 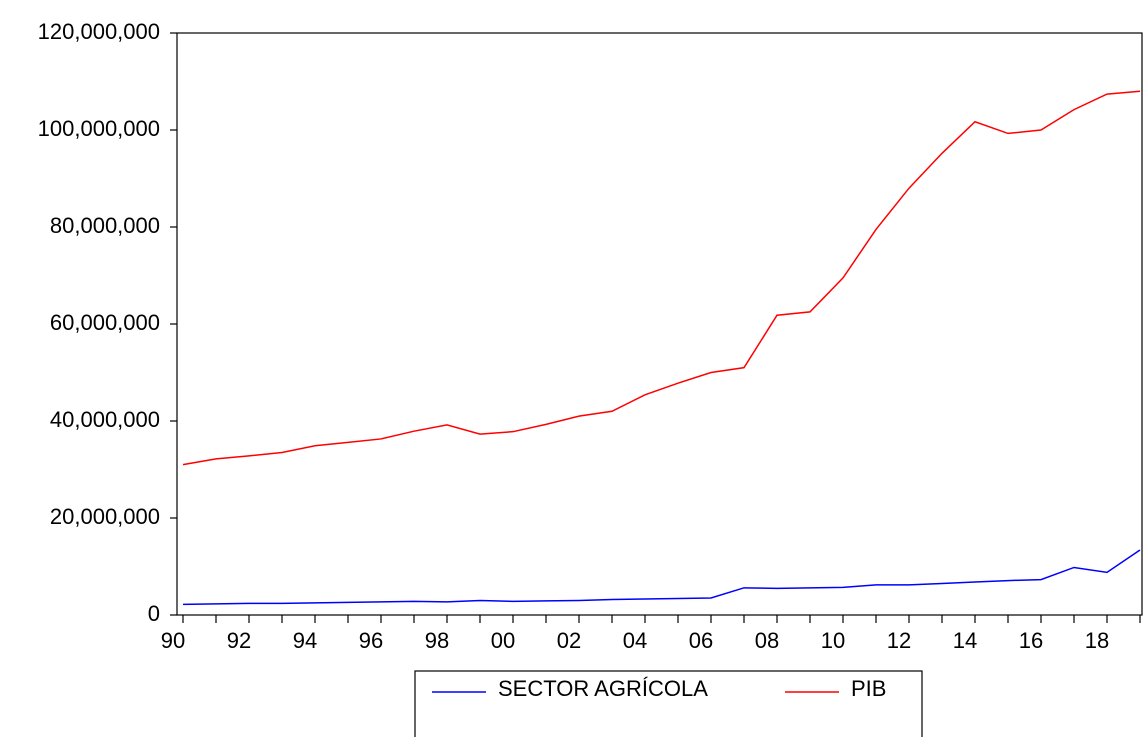 What do you see at coordinates (239, 640) in the screenshot?
I see `x-tick-label: 92` at bounding box center [239, 640].